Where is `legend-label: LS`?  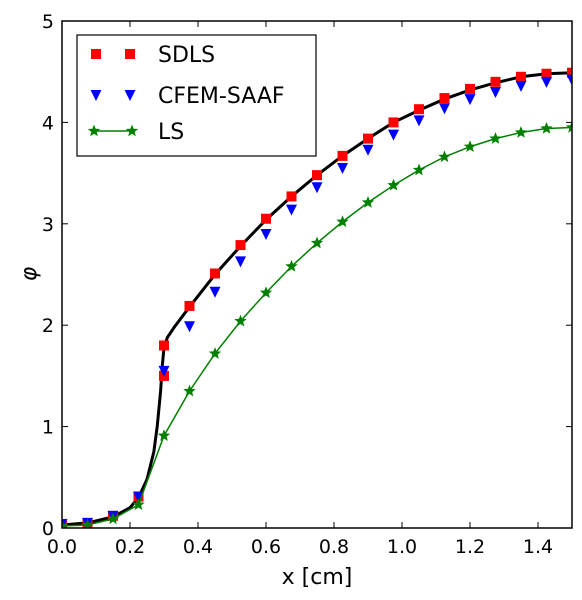
legend-label: LS is located at coordinates (171, 132).